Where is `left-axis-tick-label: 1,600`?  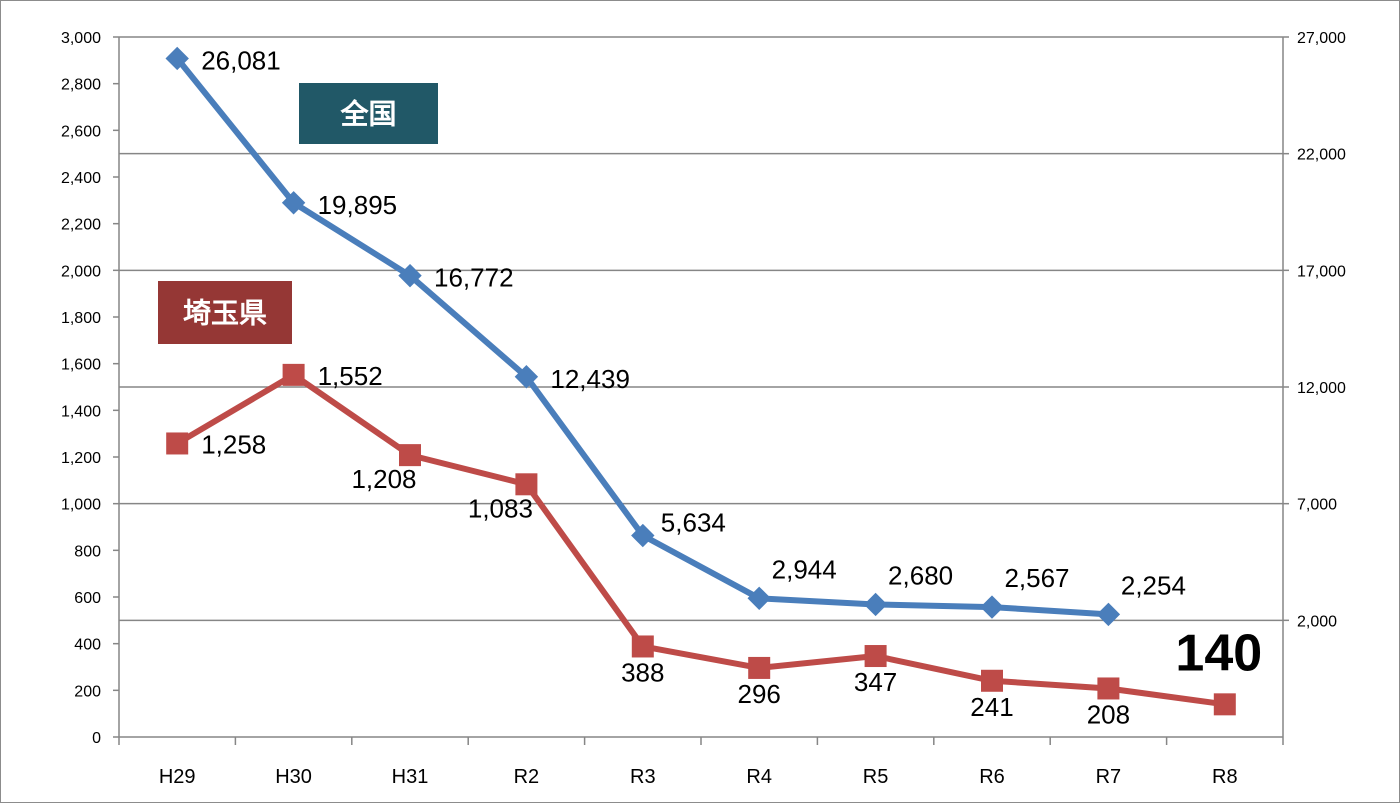 left-axis-tick-label: 1,600 is located at coordinates (81, 365).